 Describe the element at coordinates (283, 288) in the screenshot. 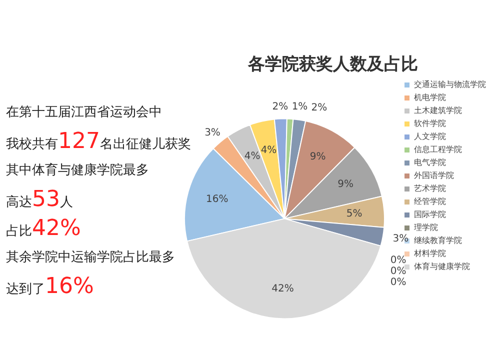

I see `data-label: 42%` at that location.